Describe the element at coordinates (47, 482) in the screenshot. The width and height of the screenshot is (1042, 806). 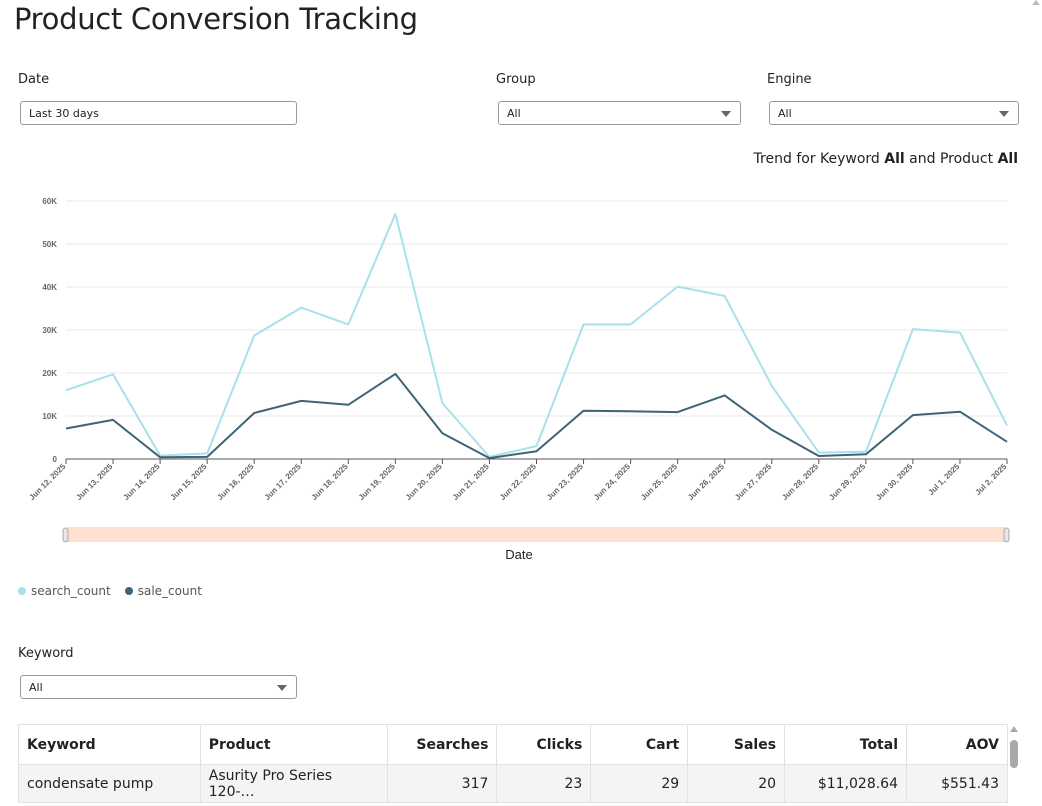
I see `x-tick-label: Jun 12, 2025` at that location.